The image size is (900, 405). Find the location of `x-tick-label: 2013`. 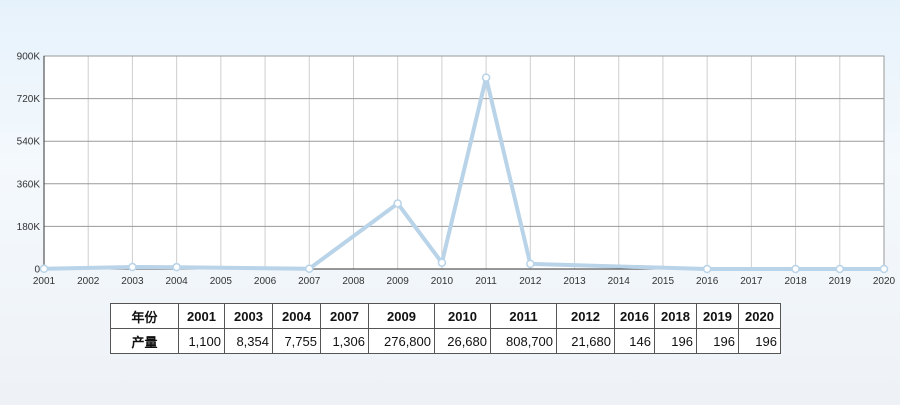

x-tick-label: 2013 is located at coordinates (574, 281).